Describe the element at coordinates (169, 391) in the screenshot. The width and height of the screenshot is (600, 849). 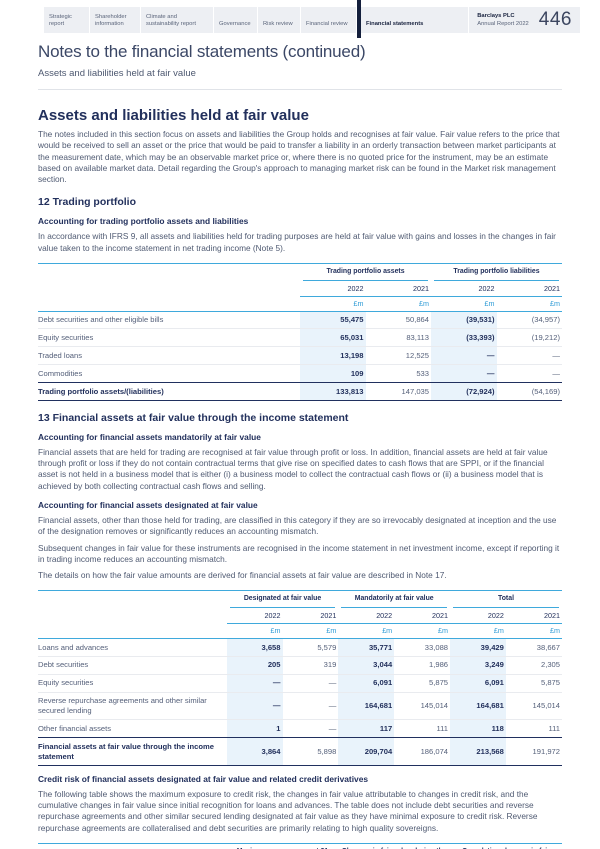
I see `total-row-label: Trading portfolio assets/(liabilities)` at that location.